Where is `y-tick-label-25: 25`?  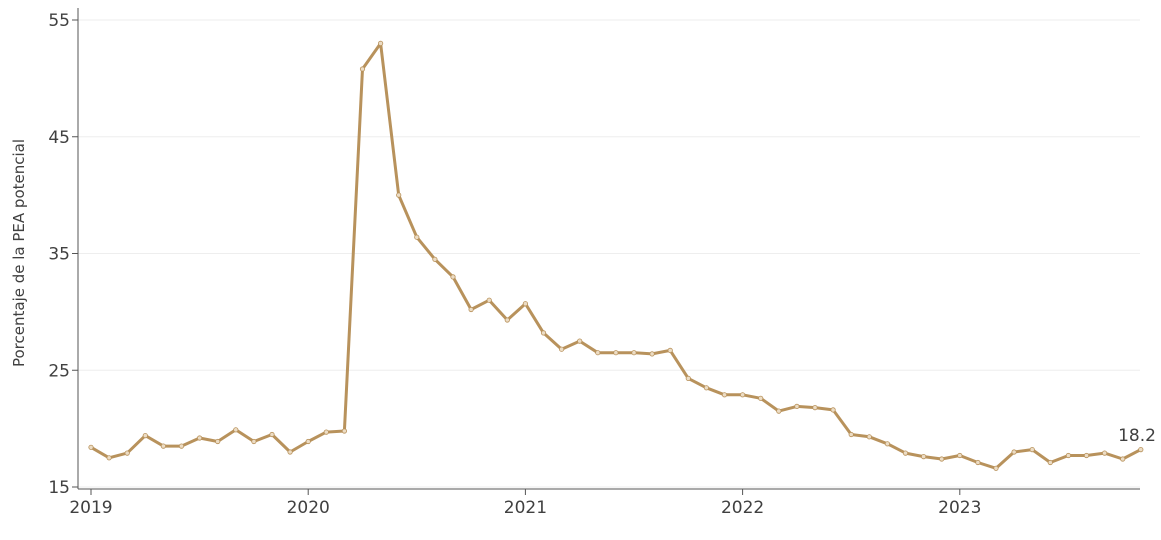 y-tick-label-25: 25 is located at coordinates (59, 371).